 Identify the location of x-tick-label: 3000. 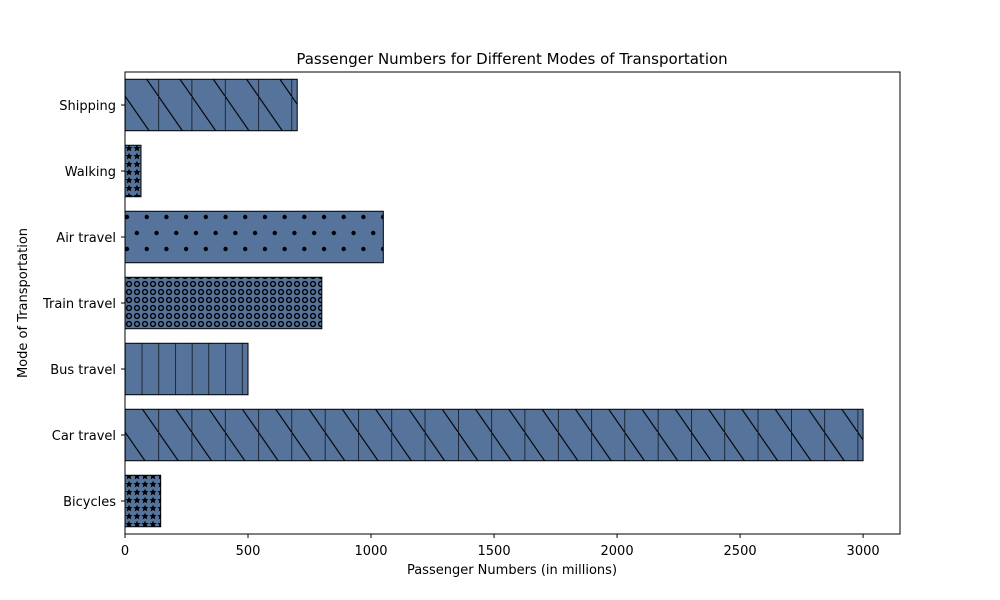
(863, 551).